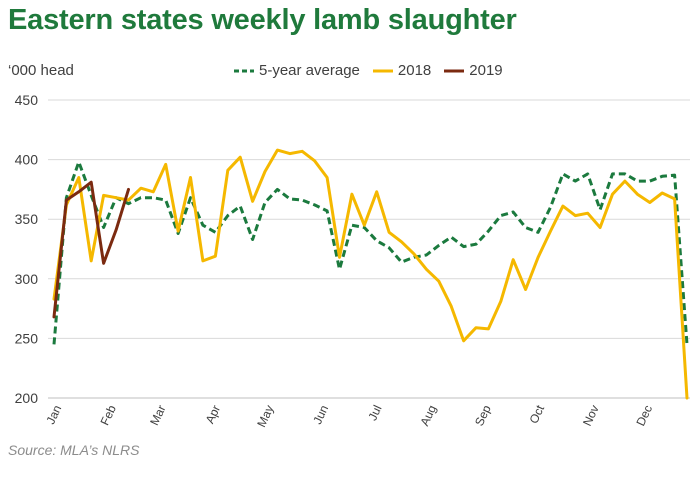 This screenshot has width=700, height=477. Describe the element at coordinates (157, 415) in the screenshot. I see `x-tick-label: Mar` at that location.